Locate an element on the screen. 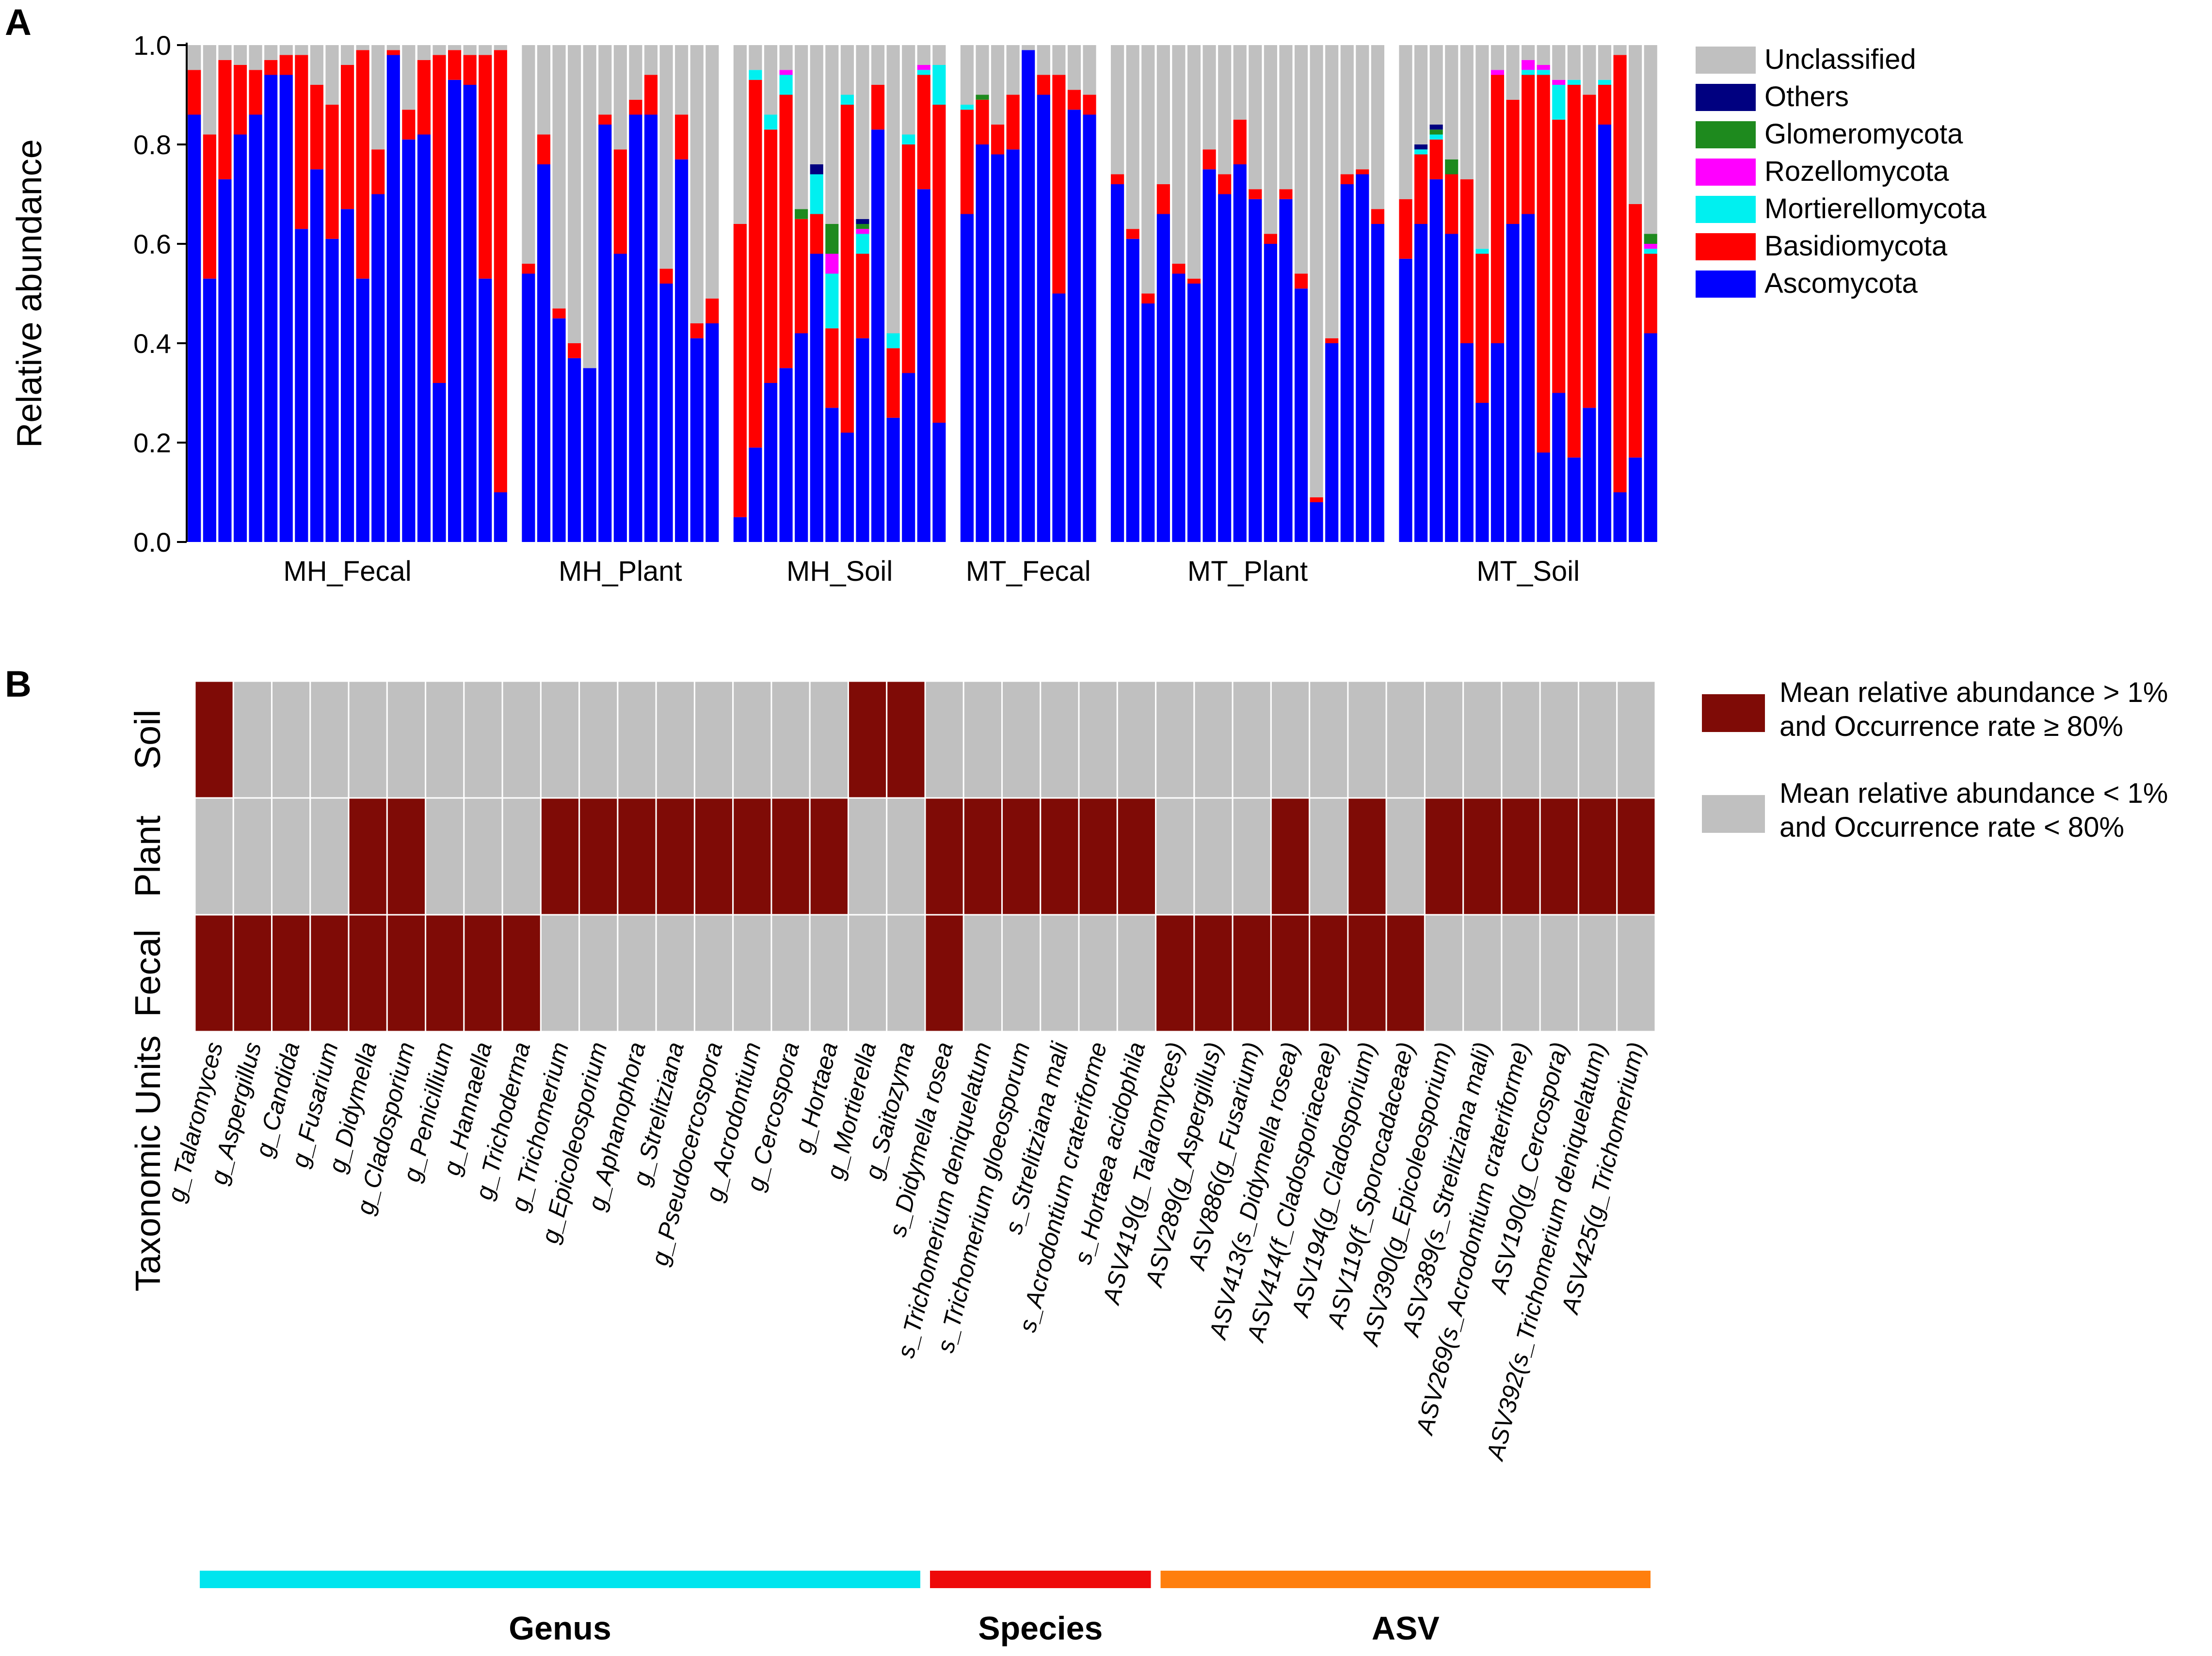 This screenshot has width=2212, height=1656. group-label: MH_Plant is located at coordinates (620, 571).